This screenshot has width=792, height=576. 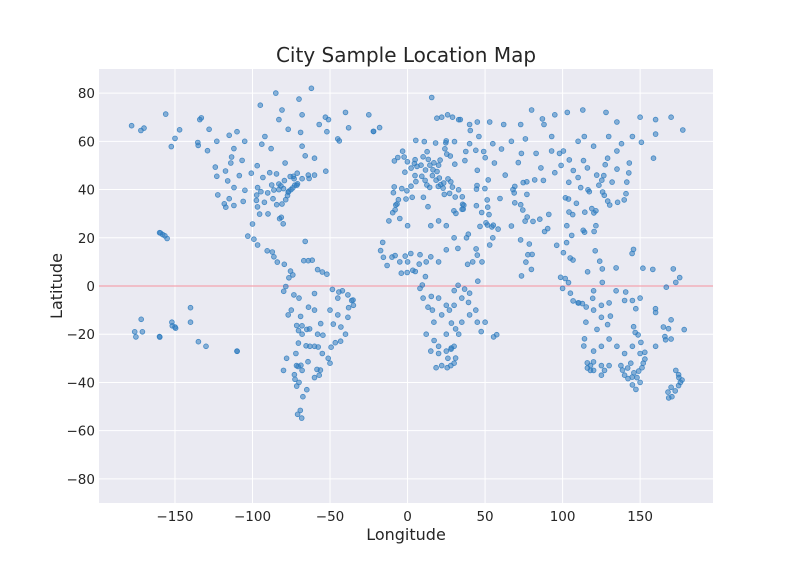 What do you see at coordinates (86, 239) in the screenshot?
I see `y-tick-label: 20` at bounding box center [86, 239].